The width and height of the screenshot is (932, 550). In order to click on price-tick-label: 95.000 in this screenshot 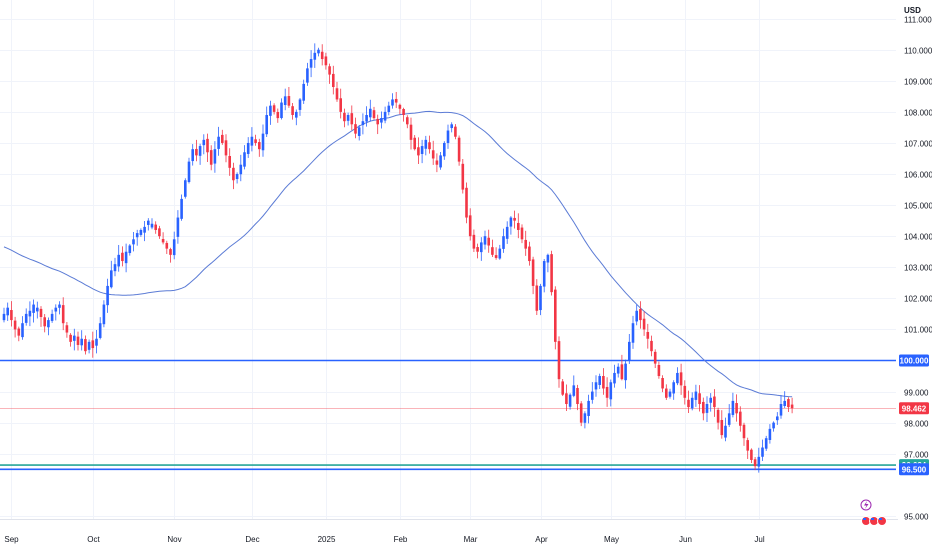, I will do `click(916, 517)`.